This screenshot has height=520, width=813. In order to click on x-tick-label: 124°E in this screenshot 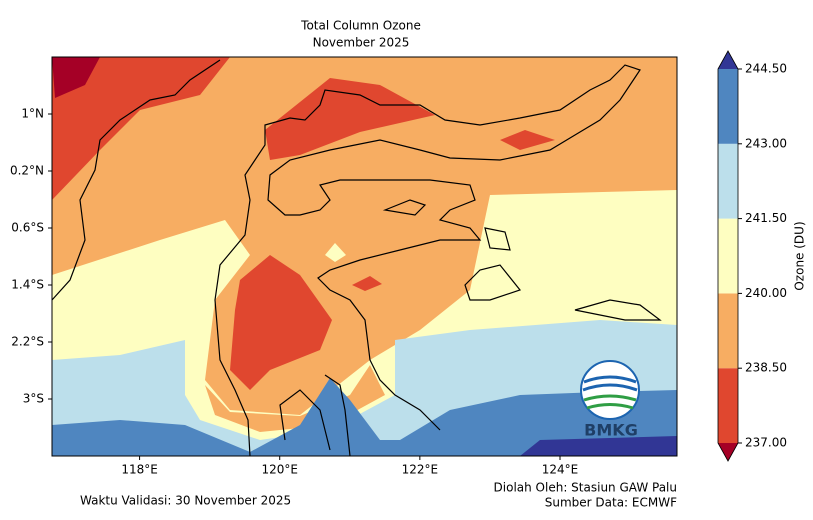, I will do `click(560, 470)`.